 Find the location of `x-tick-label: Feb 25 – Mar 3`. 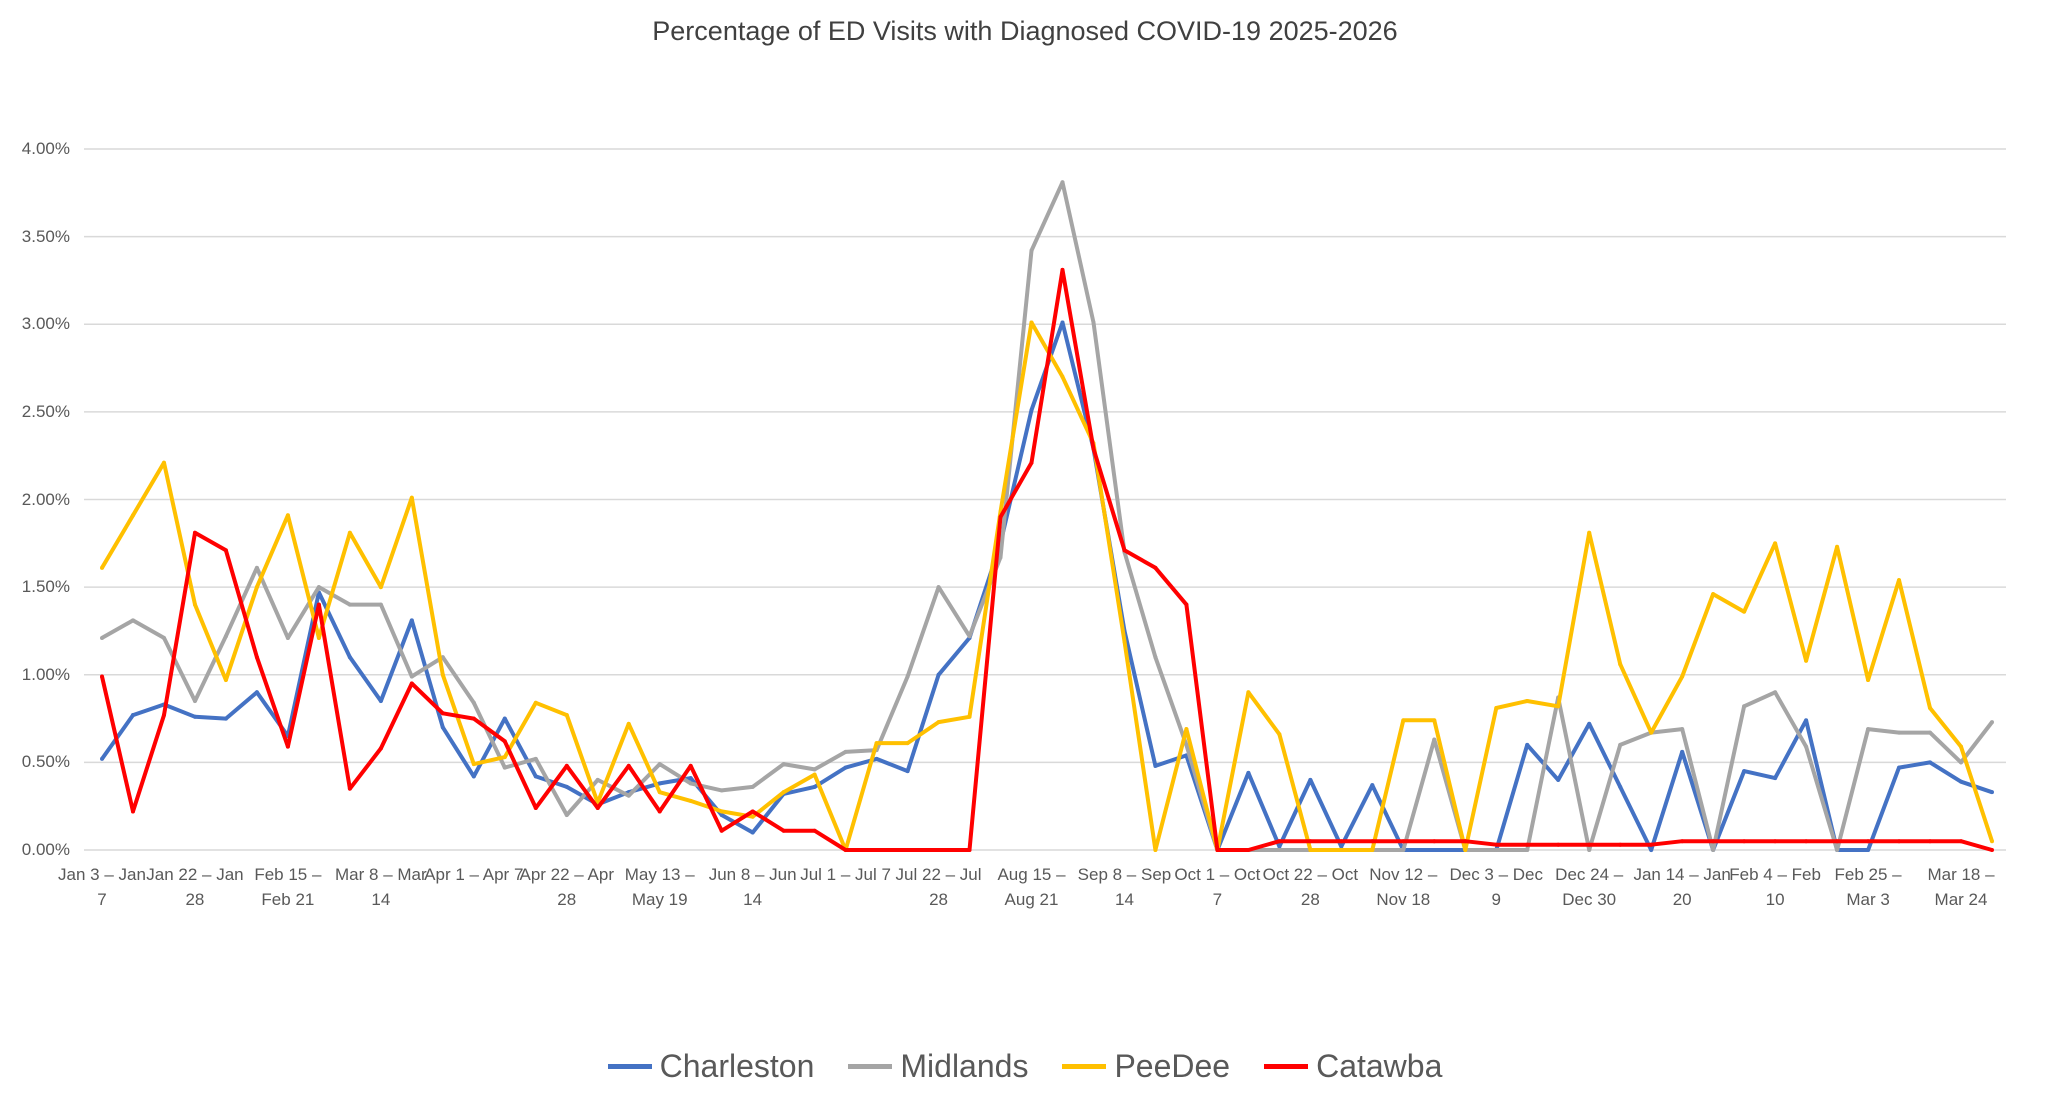

x-tick-label: Feb 25 – Mar 3 is located at coordinates (1868, 887).